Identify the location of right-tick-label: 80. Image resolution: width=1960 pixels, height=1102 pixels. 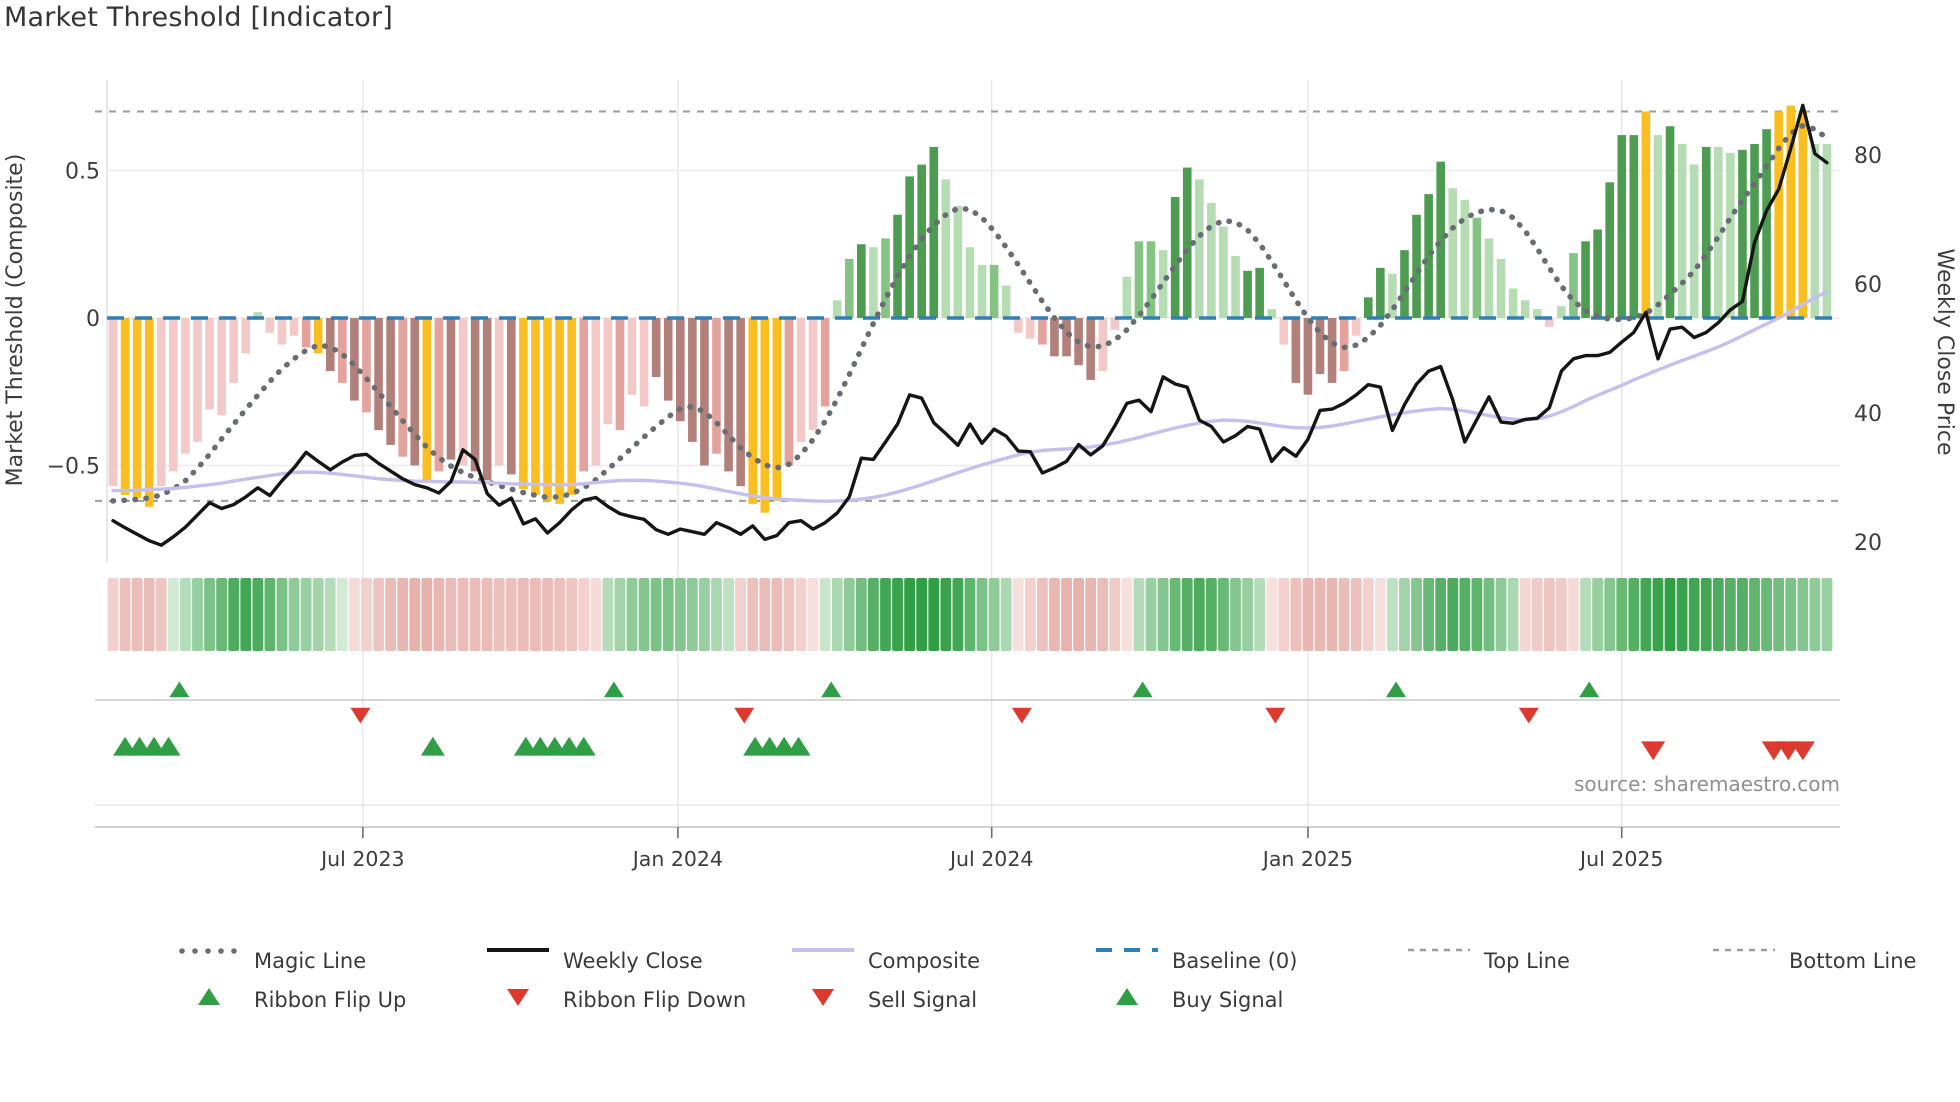
(1868, 156).